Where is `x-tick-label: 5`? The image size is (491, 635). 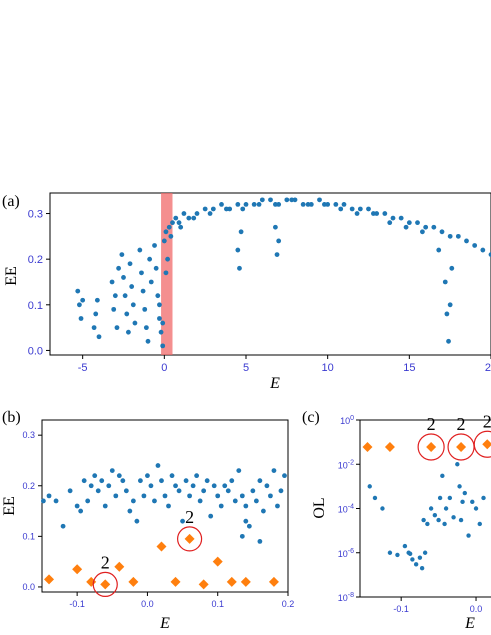
x-tick-label: 5 is located at coordinates (246, 368).